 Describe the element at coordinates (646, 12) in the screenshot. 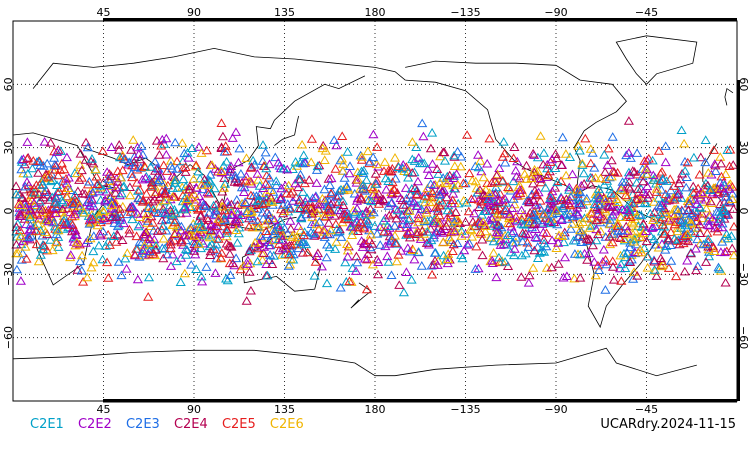

I see `lon-tick-top: −45` at that location.